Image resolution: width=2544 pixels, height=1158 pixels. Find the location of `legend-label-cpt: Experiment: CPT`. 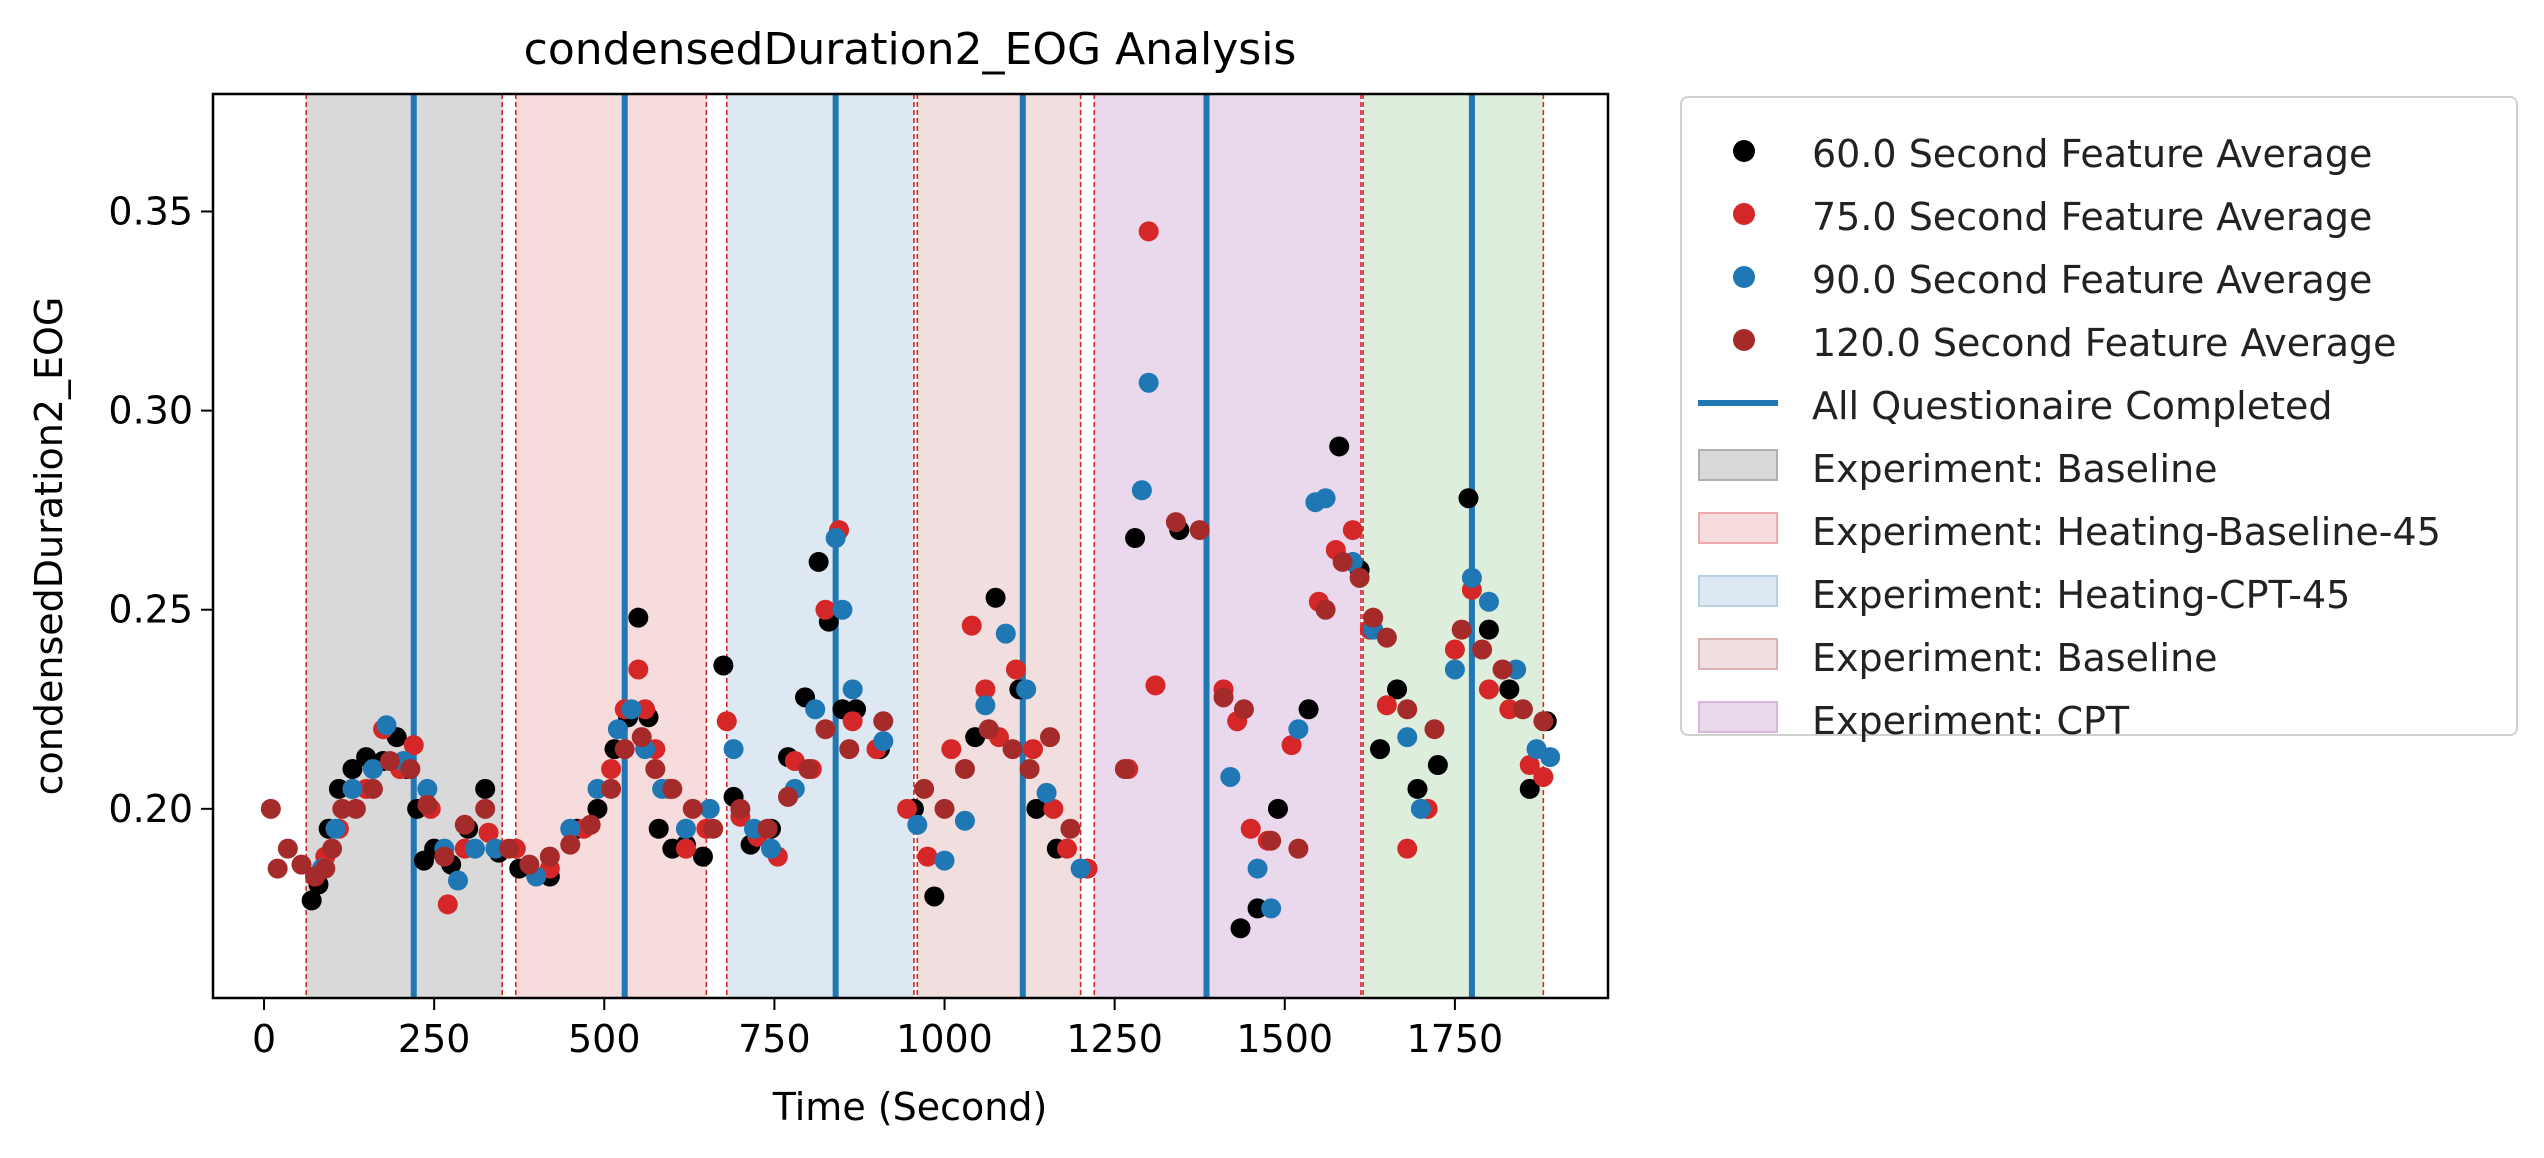

legend-label-cpt: Experiment: CPT is located at coordinates (1971, 721).